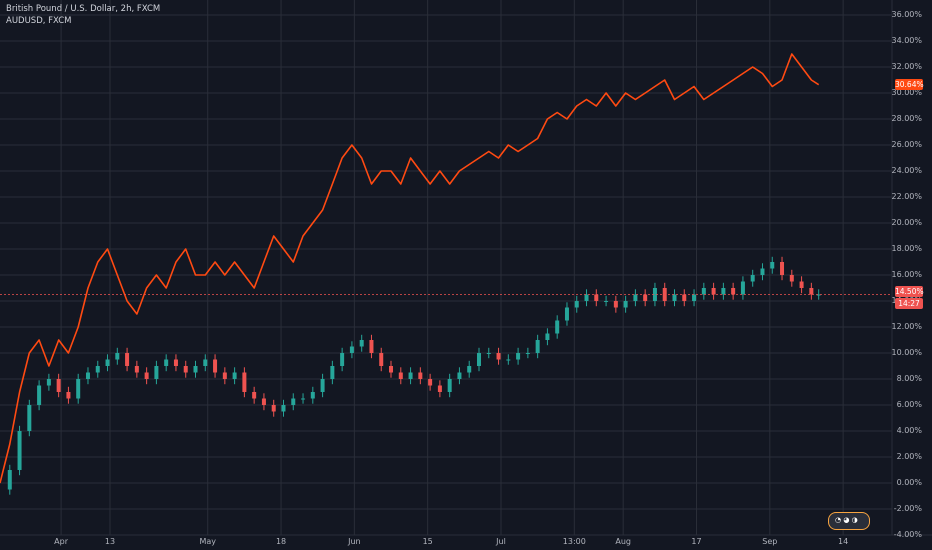 The width and height of the screenshot is (932, 550). What do you see at coordinates (849, 521) in the screenshot?
I see `tradingview-logo: ◔ ◕ ◑` at bounding box center [849, 521].